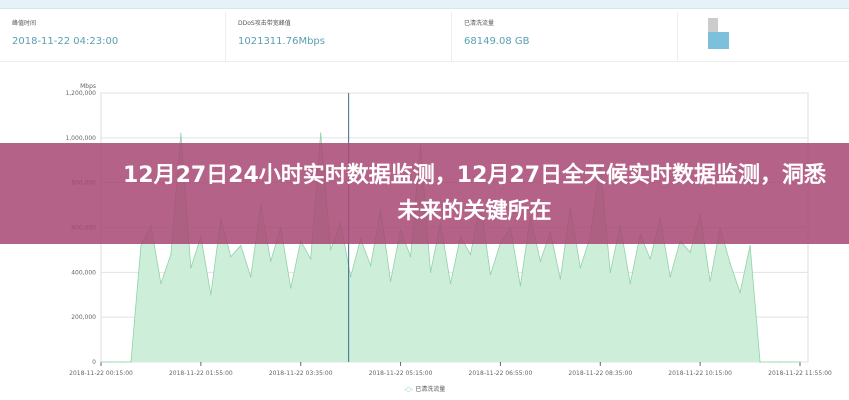 Image resolution: width=849 pixels, height=400 pixels. I want to click on stat-cleaned-traffic: 已清洗流量 68149.08 GB, so click(565, 36).